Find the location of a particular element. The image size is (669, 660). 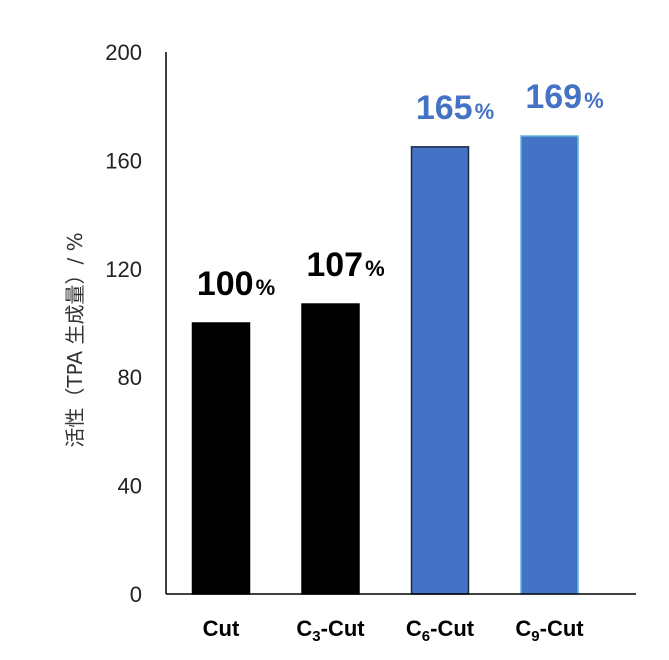

data-label-value: 107 is located at coordinates (334, 265).